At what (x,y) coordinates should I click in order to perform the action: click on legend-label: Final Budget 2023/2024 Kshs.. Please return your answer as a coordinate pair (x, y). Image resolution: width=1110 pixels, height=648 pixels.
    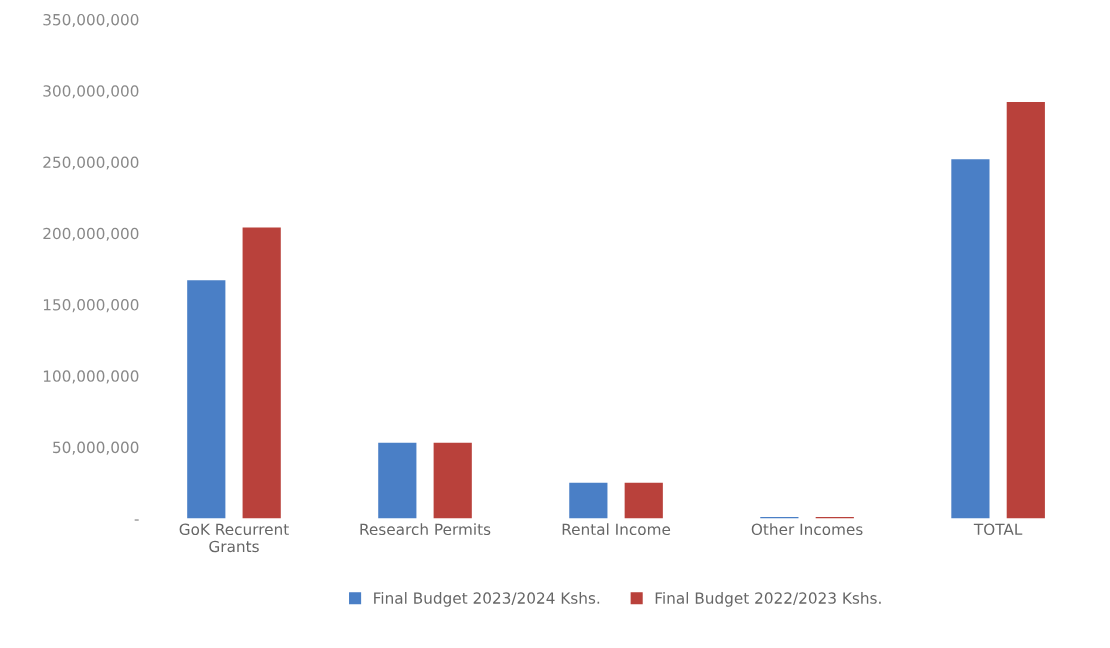
    Looking at the image, I should click on (487, 599).